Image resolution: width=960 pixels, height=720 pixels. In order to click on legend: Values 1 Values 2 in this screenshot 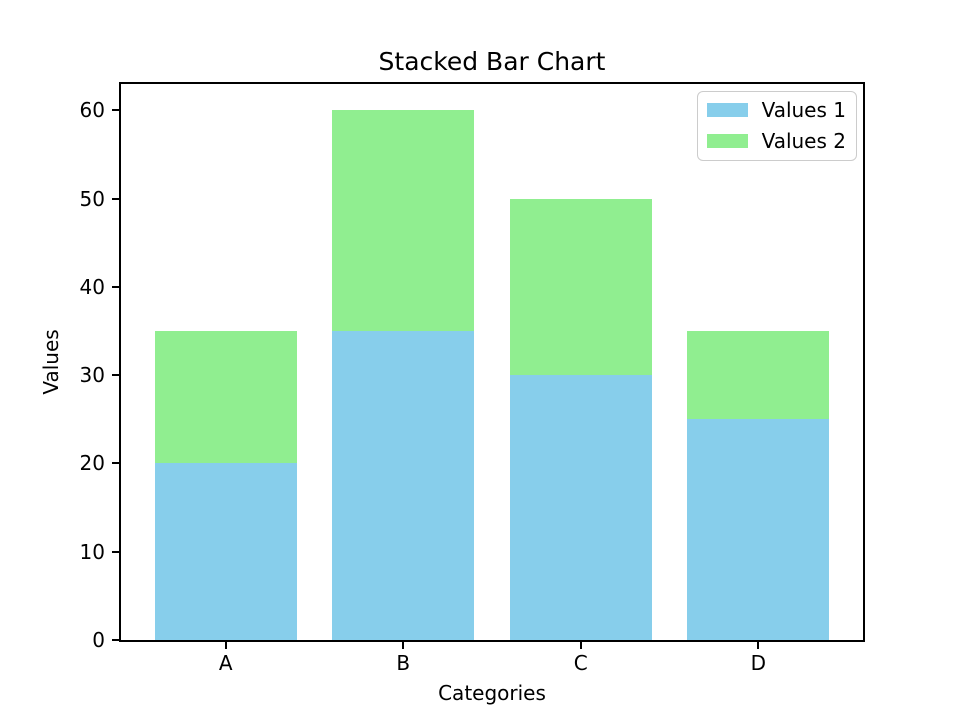, I will do `click(776, 126)`.